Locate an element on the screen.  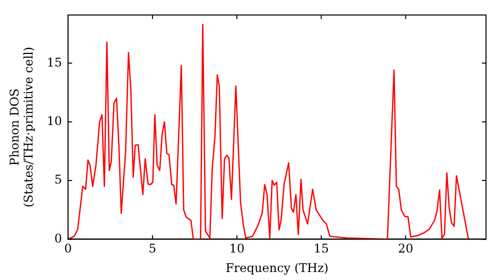
x-tick-label: 0 is located at coordinates (68, 249).